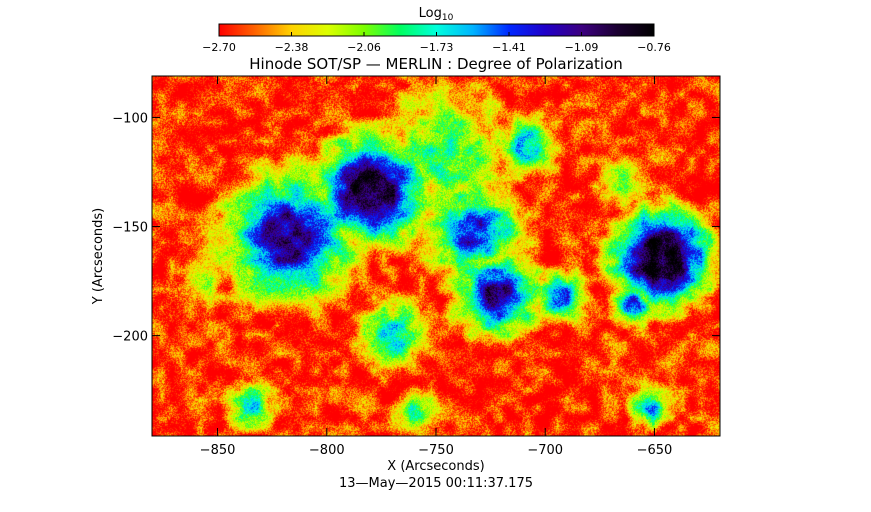 This screenshot has height=512, width=871. What do you see at coordinates (435, 466) in the screenshot?
I see `x-axis-label: X (Arcseconds)` at bounding box center [435, 466].